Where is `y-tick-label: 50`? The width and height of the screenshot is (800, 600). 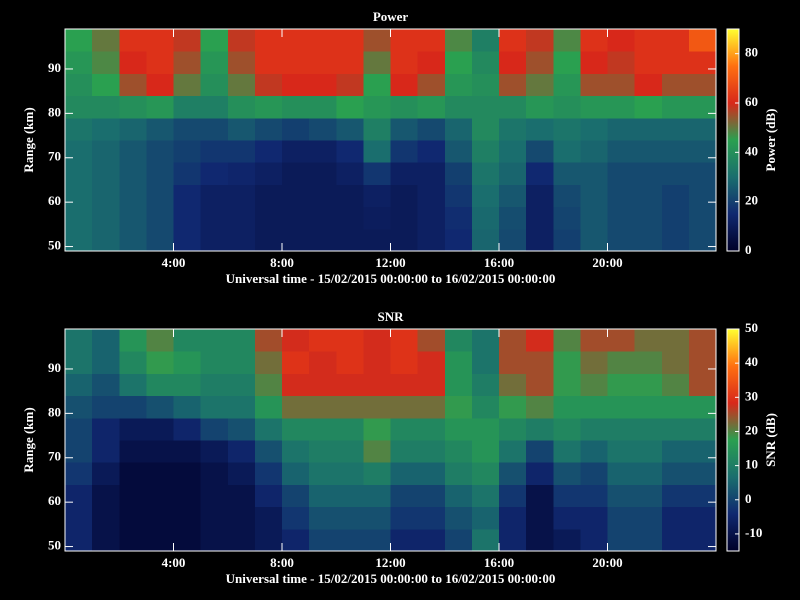
y-tick-label: 50 is located at coordinates (54, 245).